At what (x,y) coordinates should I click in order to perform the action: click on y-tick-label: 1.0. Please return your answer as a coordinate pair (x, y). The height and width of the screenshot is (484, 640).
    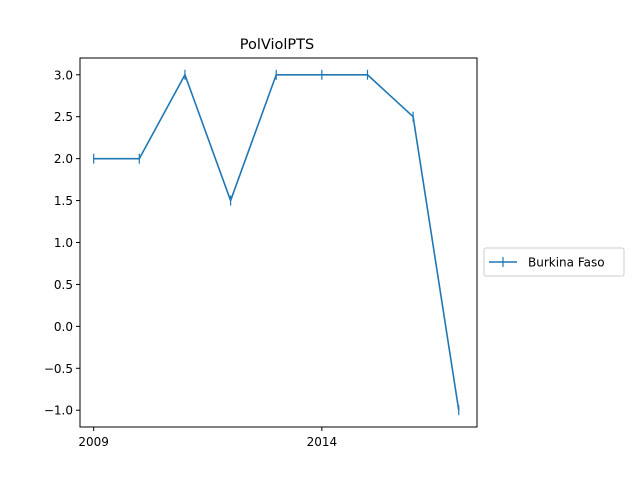
    Looking at the image, I should click on (63, 243).